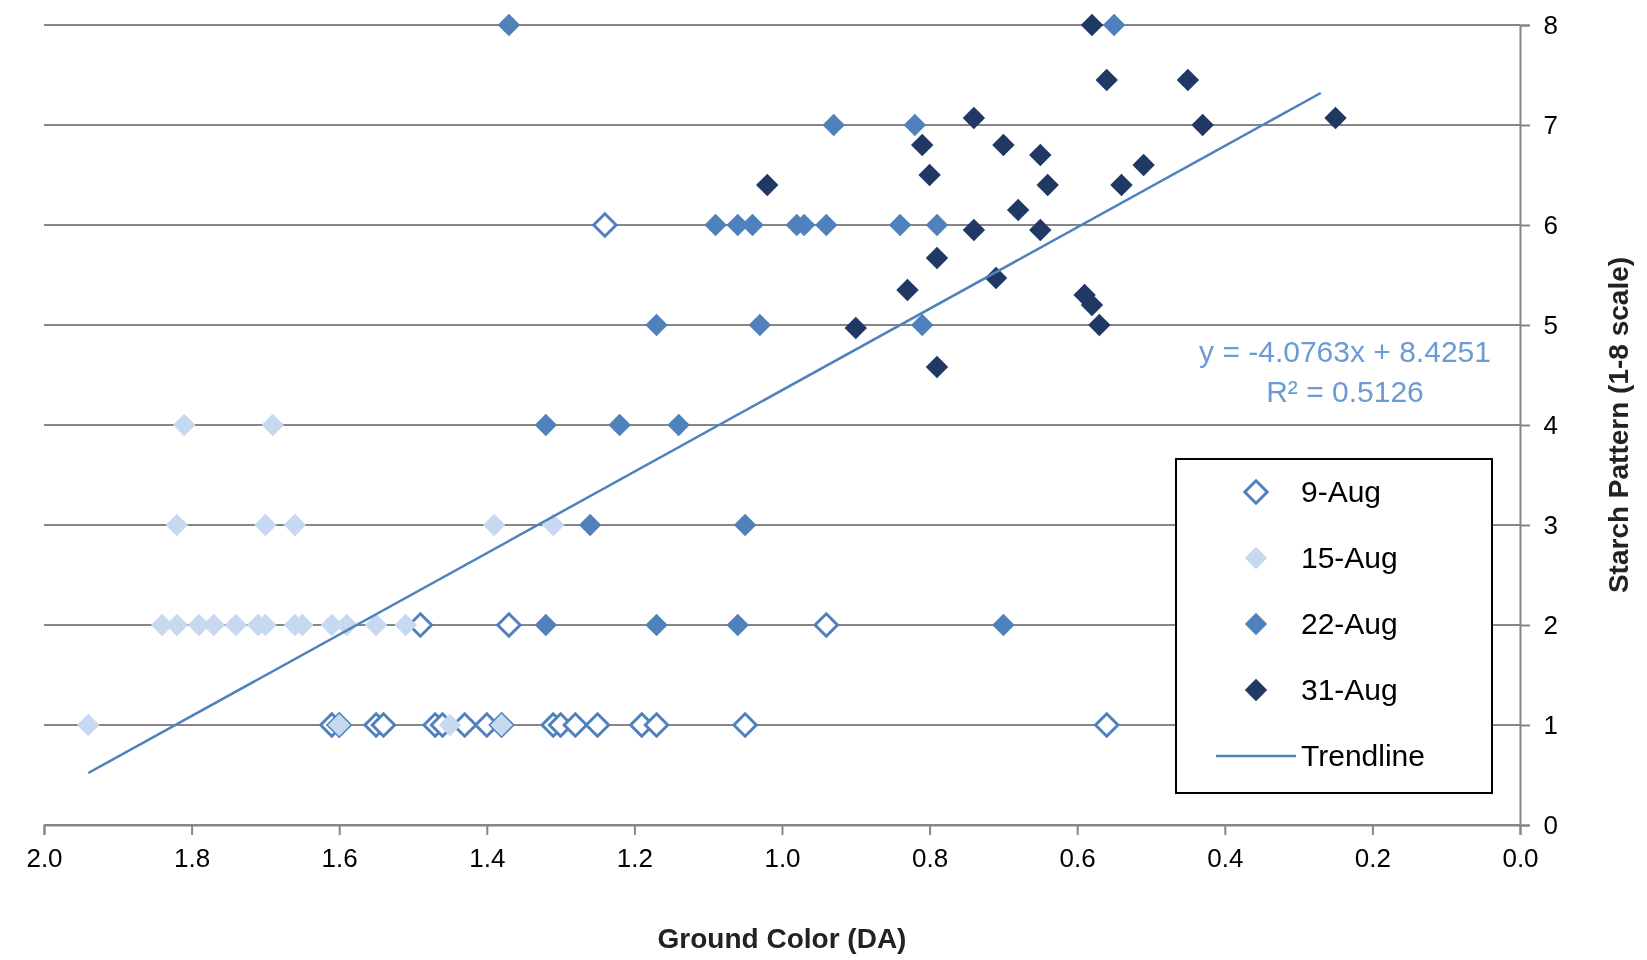 The height and width of the screenshot is (960, 1647). I want to click on x-tick-label: 2.0, so click(44, 857).